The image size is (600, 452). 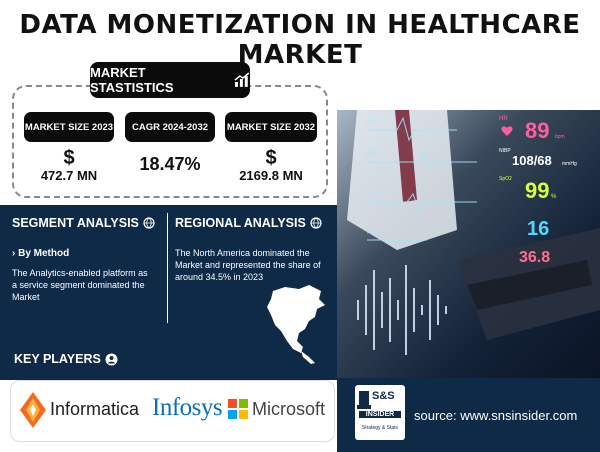 What do you see at coordinates (300, 40) in the screenshot?
I see `page-title: DATA MONETIZATION IN HEALTHCARE MARKET` at bounding box center [300, 40].